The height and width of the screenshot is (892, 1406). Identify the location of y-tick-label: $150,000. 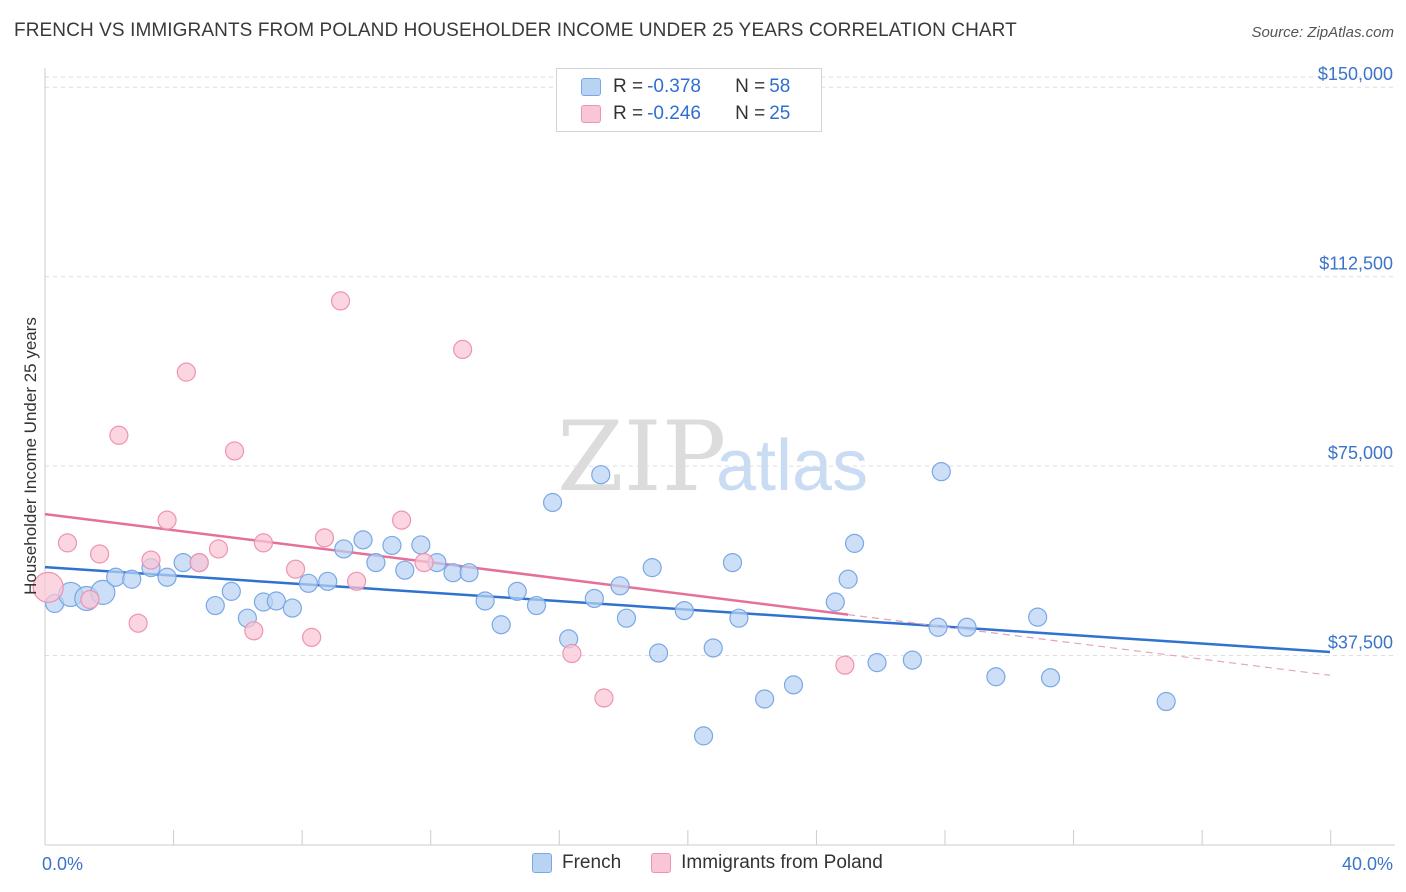
(1355, 74).